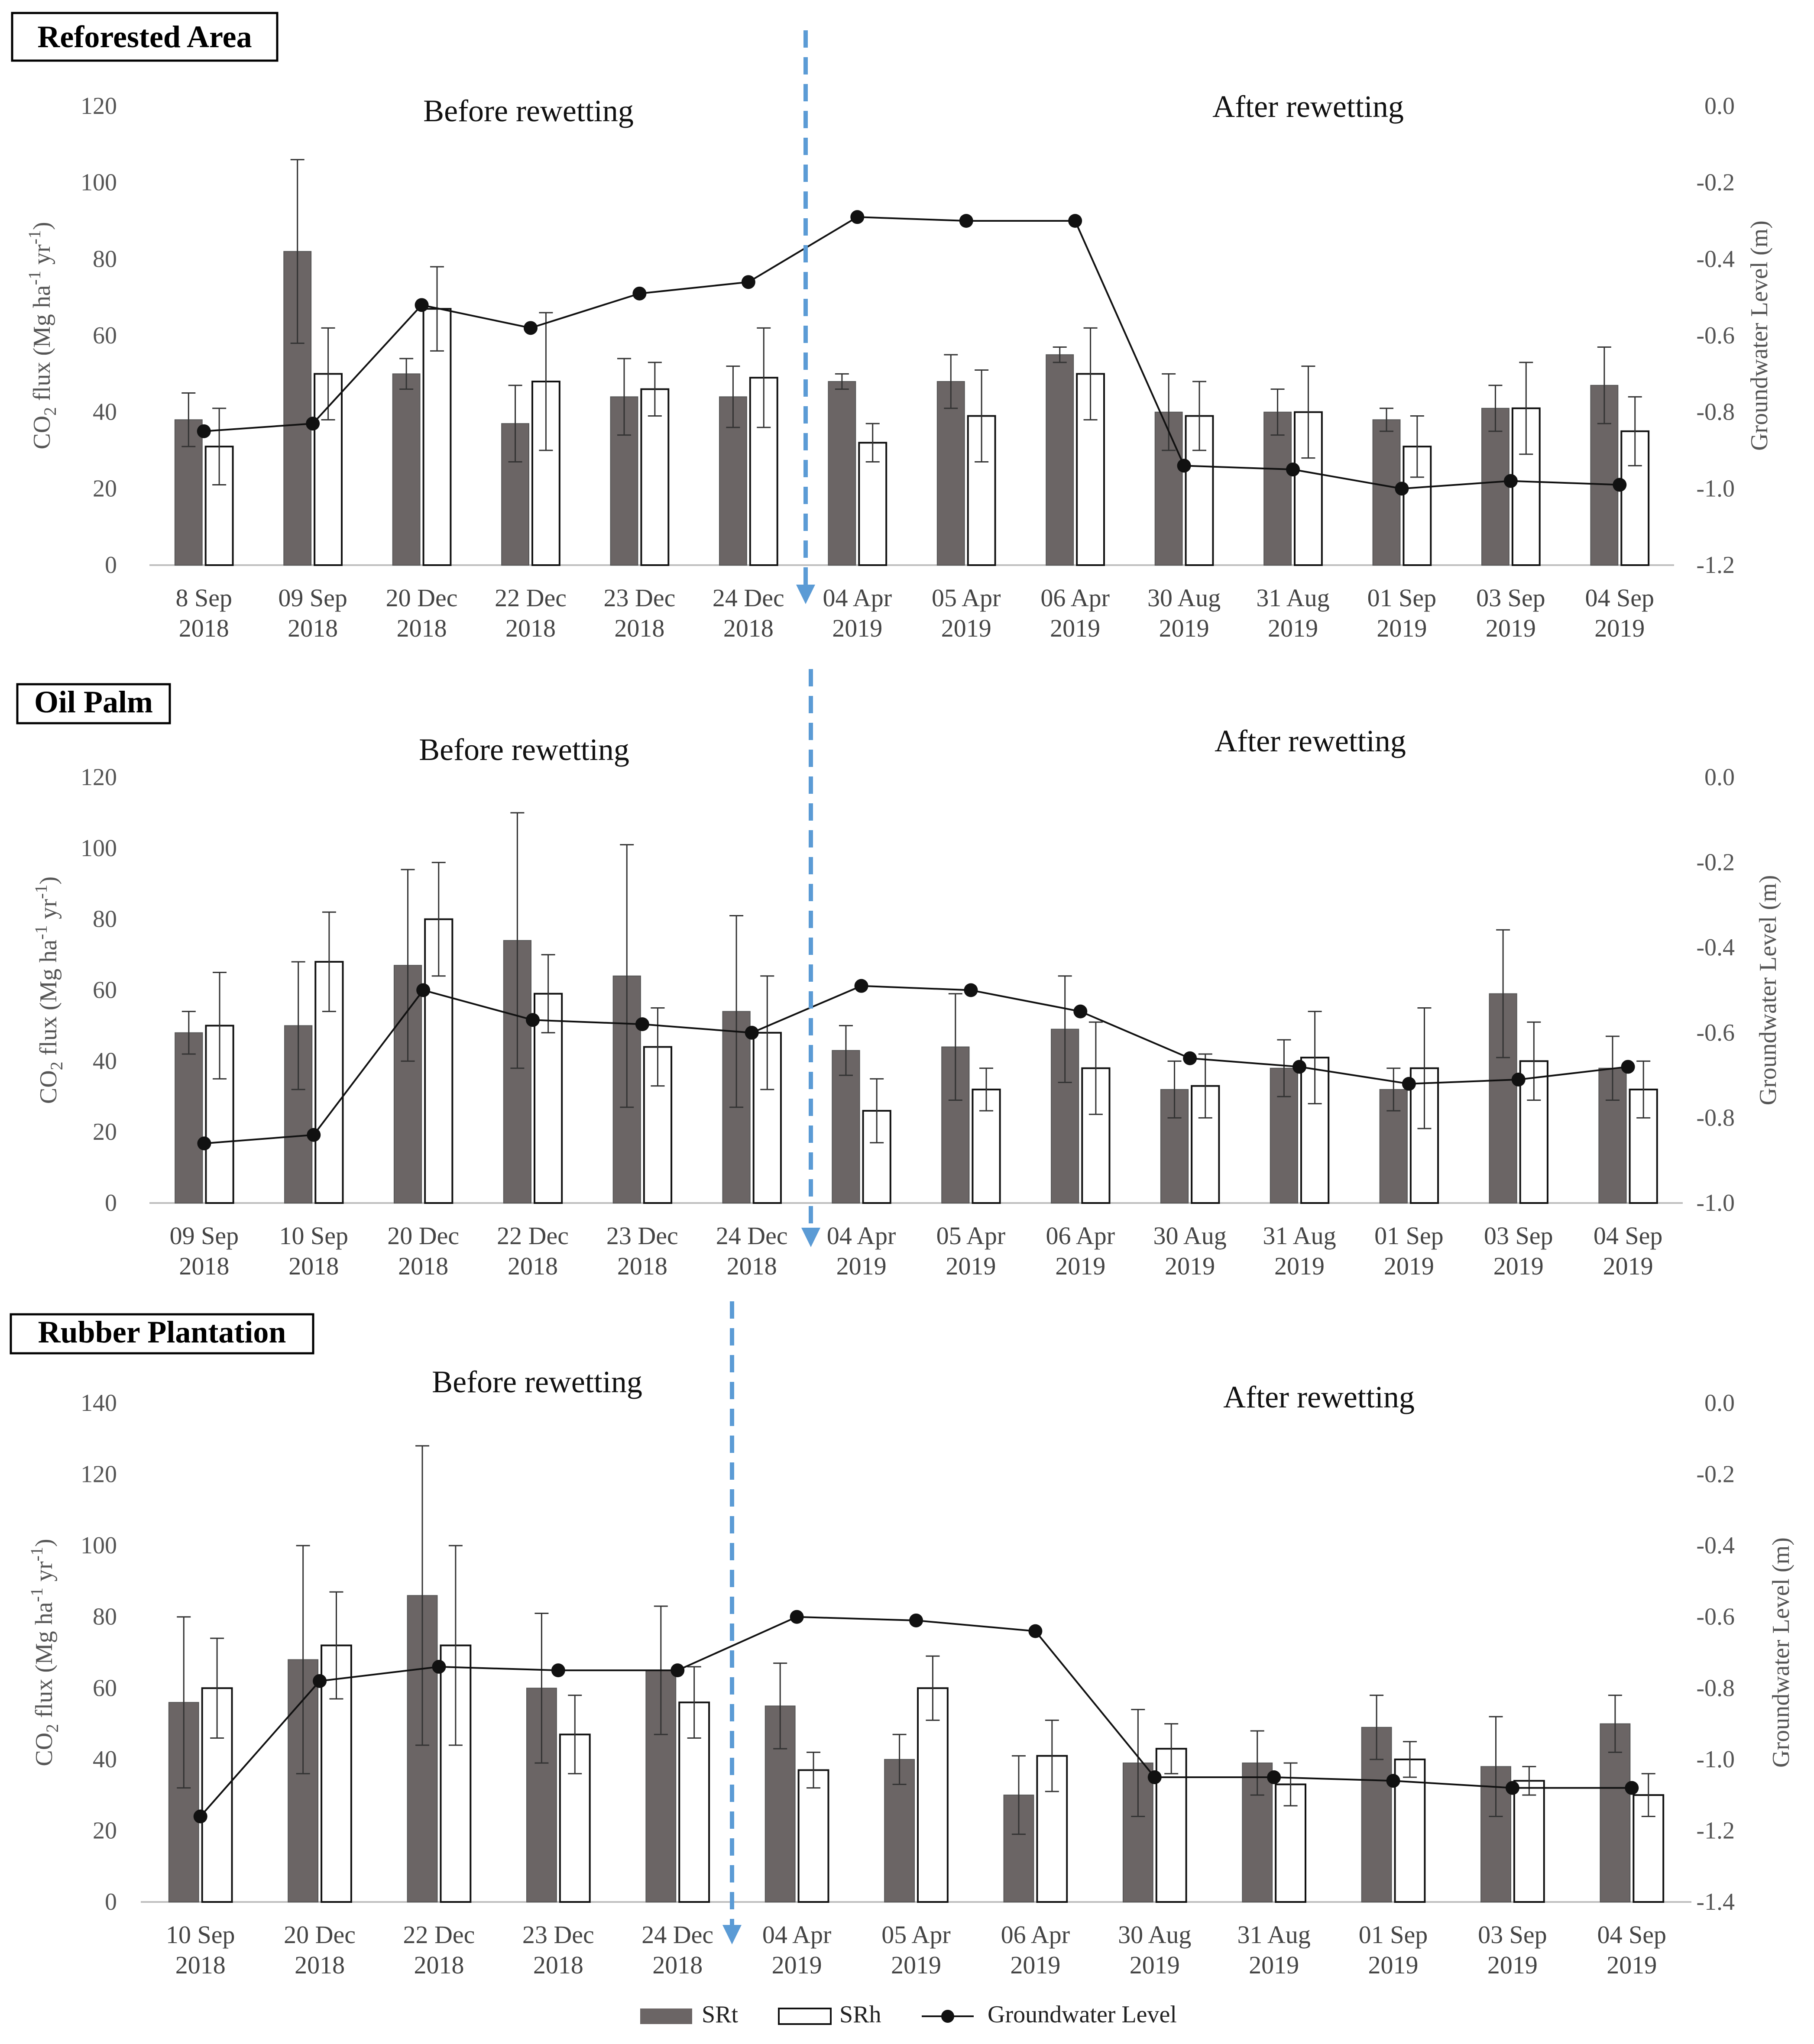 The image size is (1814, 2044). What do you see at coordinates (1781, 1653) in the screenshot?
I see `y2-axis-title: Groundwater Level (m)` at bounding box center [1781, 1653].